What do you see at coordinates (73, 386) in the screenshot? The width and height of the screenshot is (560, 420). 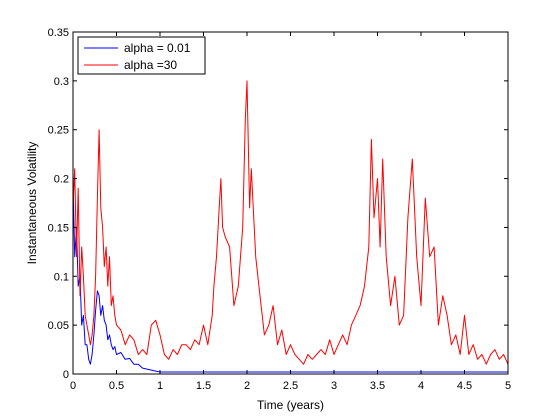 I see `x-tick-label: 0` at bounding box center [73, 386].